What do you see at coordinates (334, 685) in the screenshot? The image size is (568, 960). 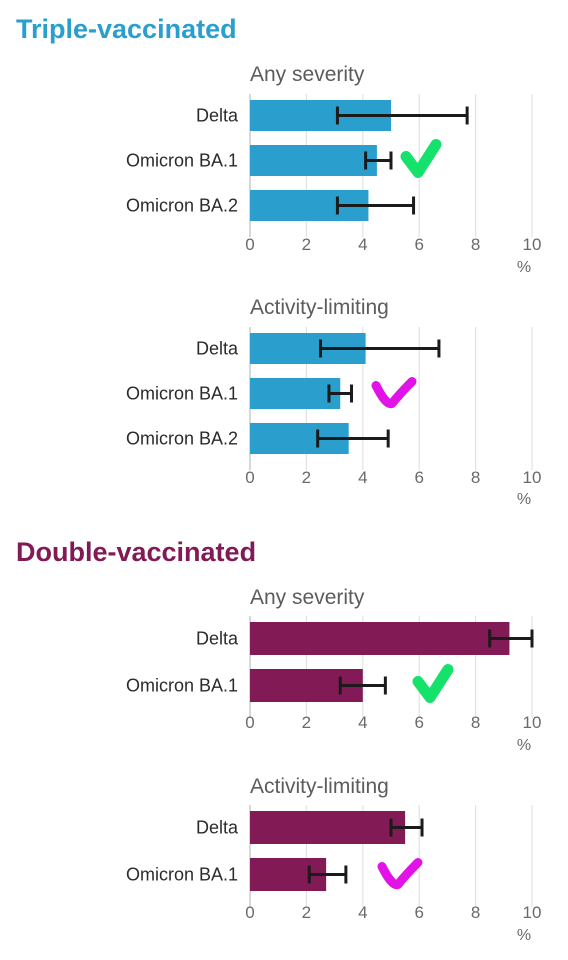 I see `chart-double-any: Delta Omicron BA.1 0 2 4 6 8 10%` at bounding box center [334, 685].